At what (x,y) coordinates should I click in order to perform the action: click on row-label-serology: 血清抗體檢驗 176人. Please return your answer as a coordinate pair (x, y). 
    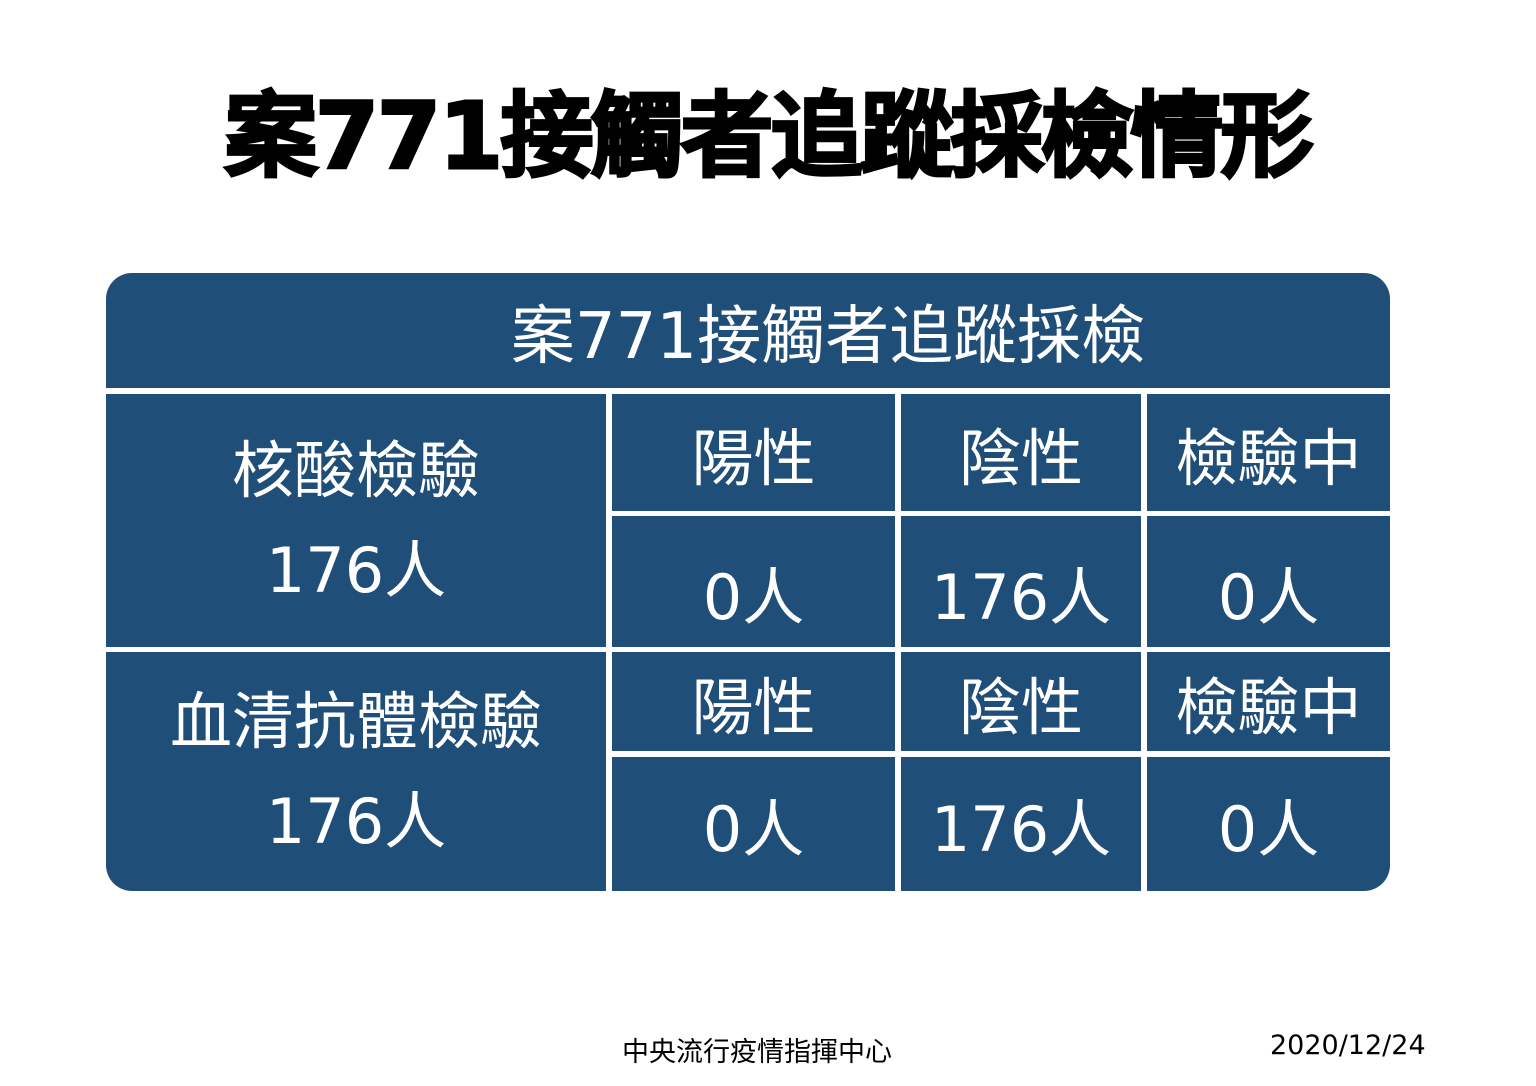
    Looking at the image, I should click on (356, 771).